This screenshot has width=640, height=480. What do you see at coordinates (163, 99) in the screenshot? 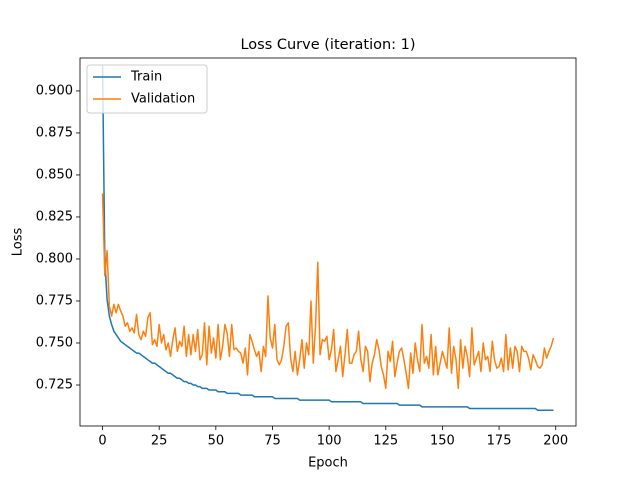
I see `legend-label: Validation` at bounding box center [163, 99].